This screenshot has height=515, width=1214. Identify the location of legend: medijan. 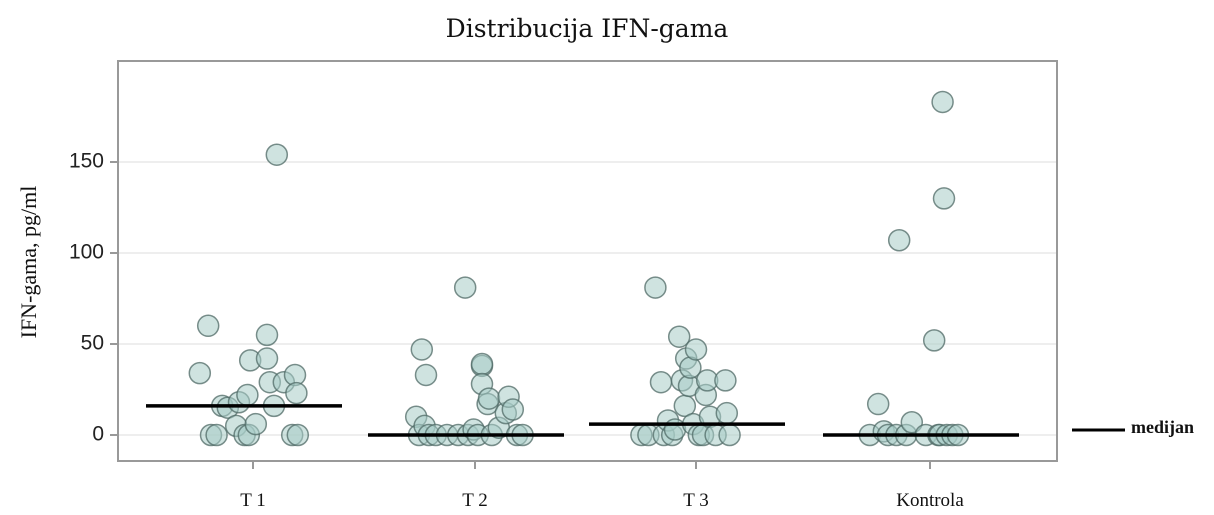
(1133, 427).